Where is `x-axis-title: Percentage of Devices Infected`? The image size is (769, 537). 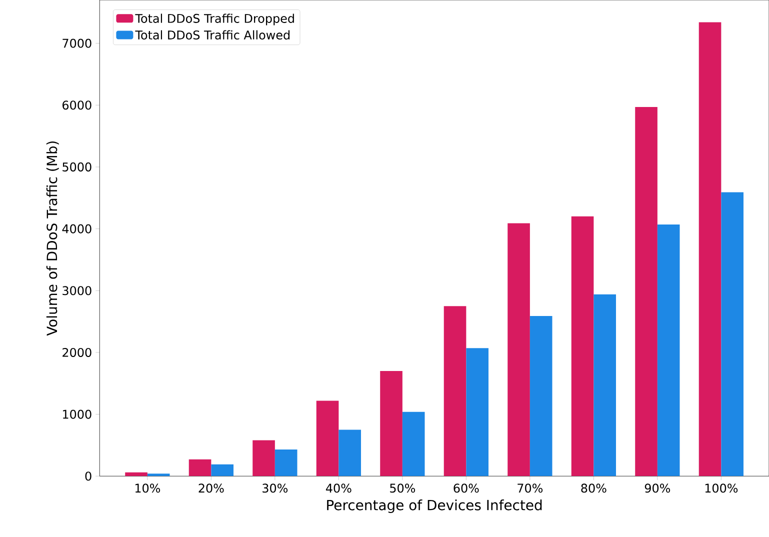 x-axis-title: Percentage of Devices Infected is located at coordinates (434, 507).